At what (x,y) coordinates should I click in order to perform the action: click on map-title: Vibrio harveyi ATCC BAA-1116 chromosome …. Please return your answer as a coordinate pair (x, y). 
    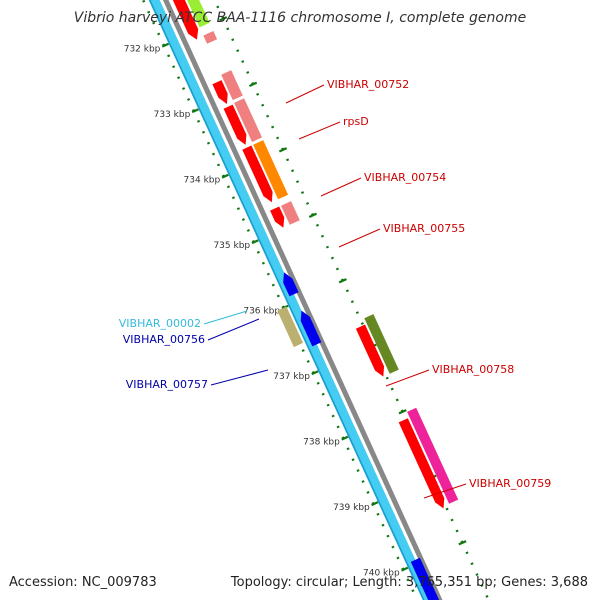
    Looking at the image, I should click on (300, 18).